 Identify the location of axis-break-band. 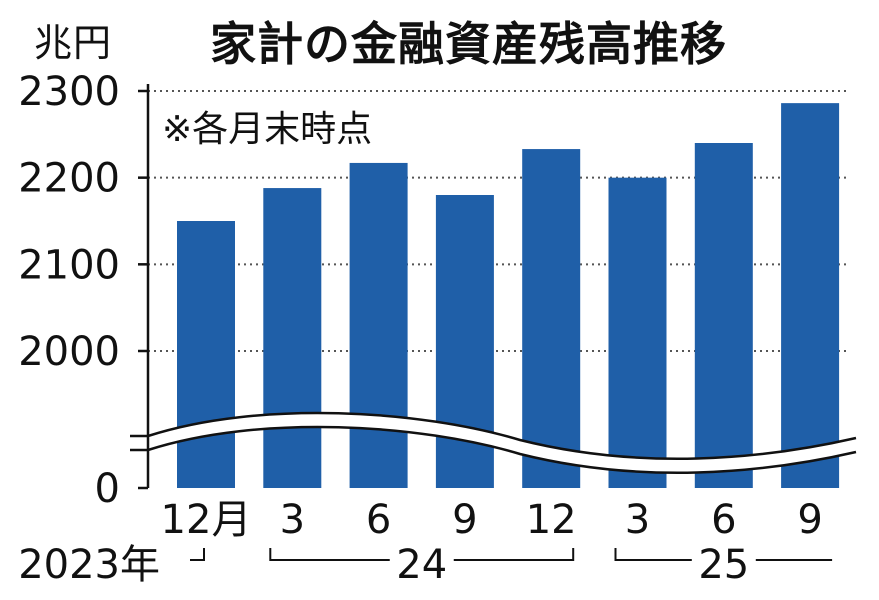
(502, 442).